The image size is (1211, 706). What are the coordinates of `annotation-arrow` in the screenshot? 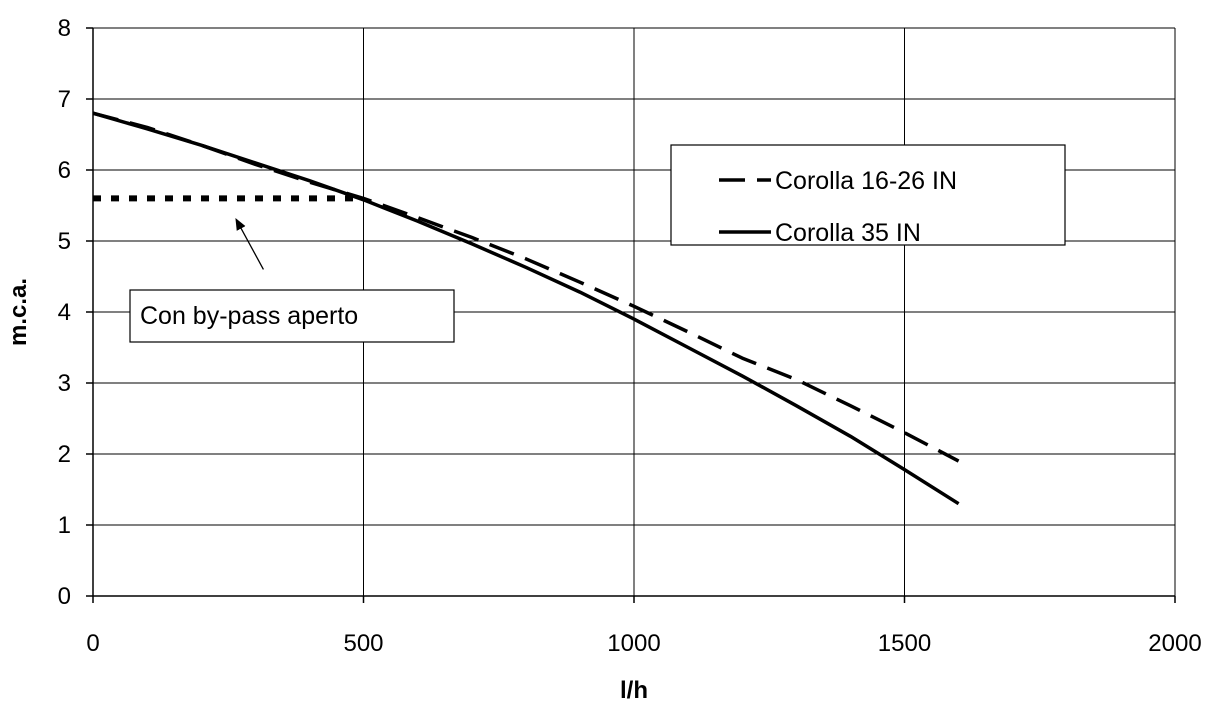 It's located at (249, 243).